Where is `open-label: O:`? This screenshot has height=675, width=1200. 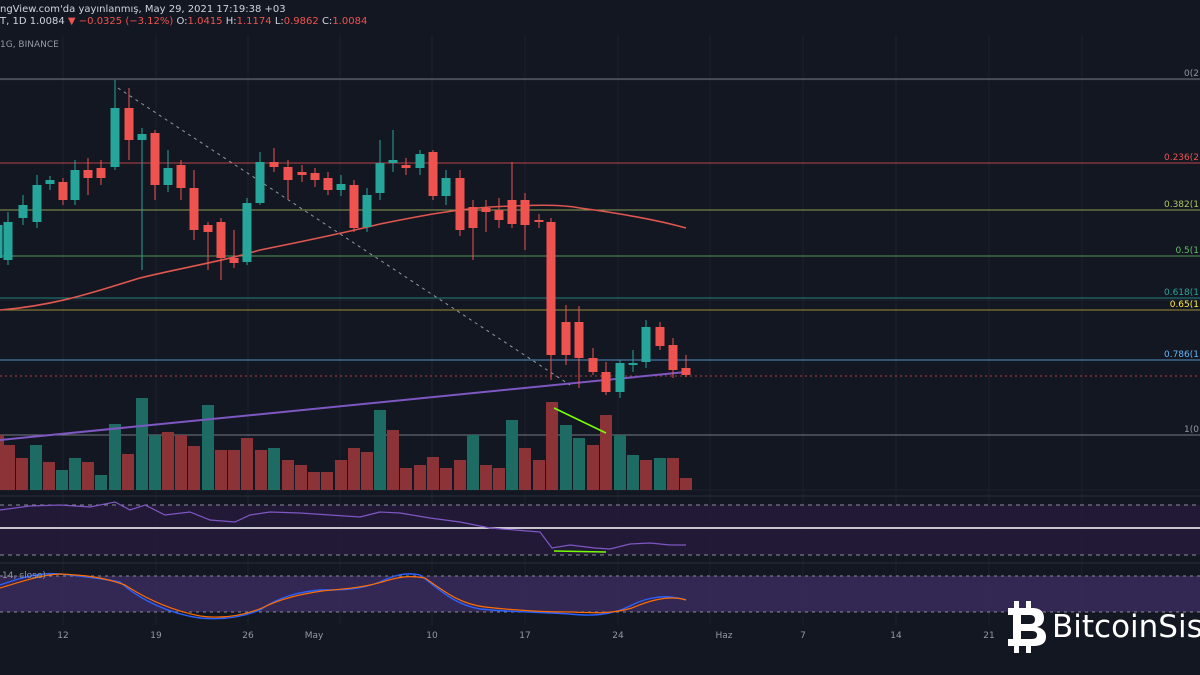
open-label: O: is located at coordinates (182, 21).